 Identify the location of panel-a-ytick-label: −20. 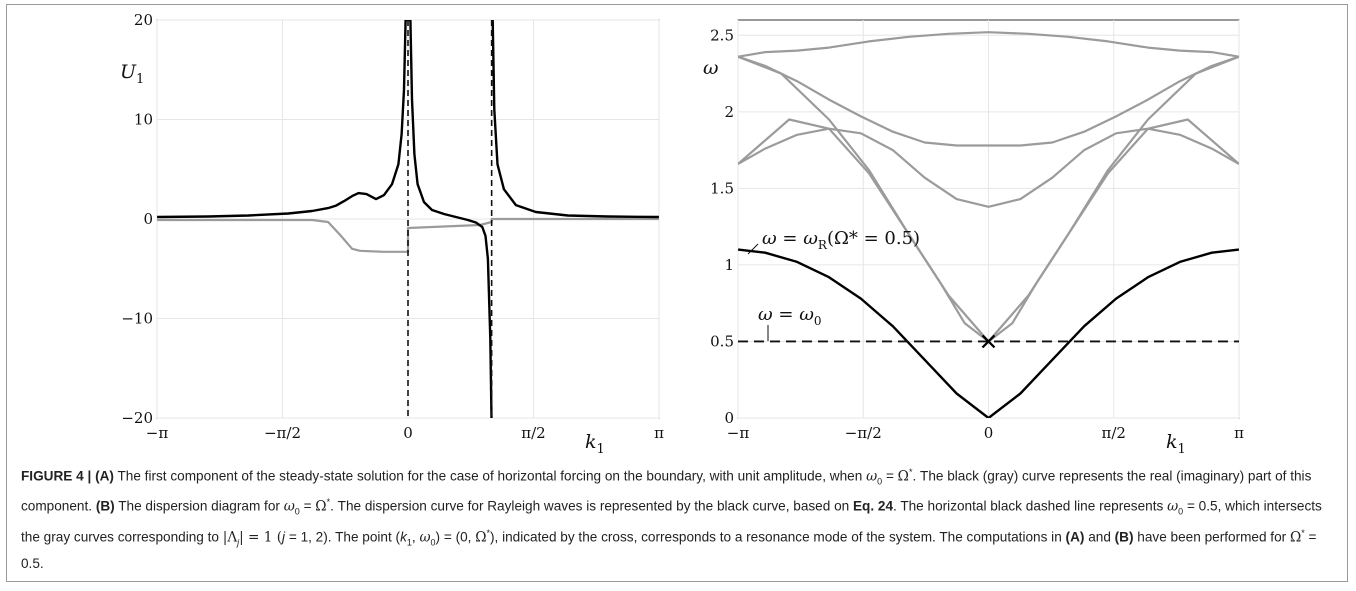
(137, 418).